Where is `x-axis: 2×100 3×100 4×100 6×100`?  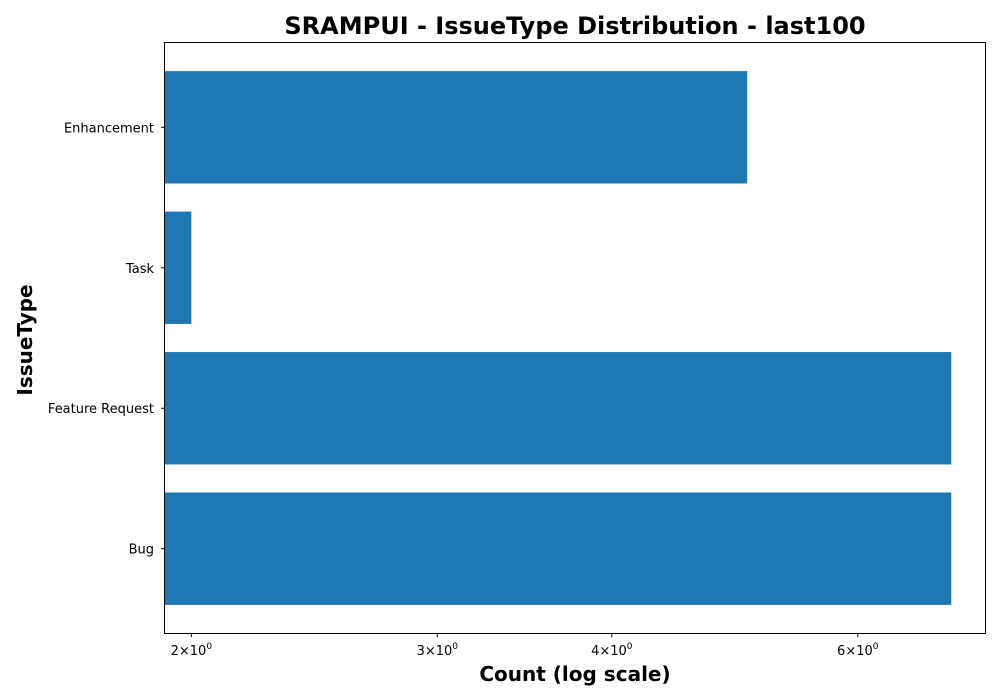
x-axis: 2×100 3×100 4×100 6×100 is located at coordinates (525, 646).